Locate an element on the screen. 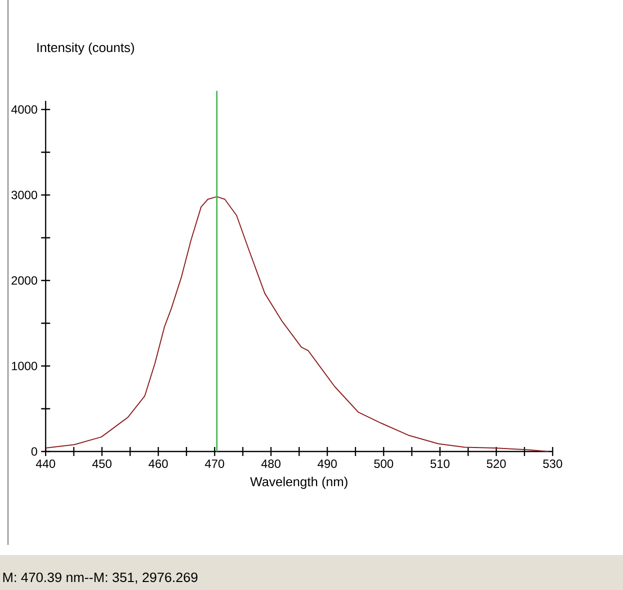 This screenshot has width=623, height=590. x-tick-label: 510 is located at coordinates (440, 464).